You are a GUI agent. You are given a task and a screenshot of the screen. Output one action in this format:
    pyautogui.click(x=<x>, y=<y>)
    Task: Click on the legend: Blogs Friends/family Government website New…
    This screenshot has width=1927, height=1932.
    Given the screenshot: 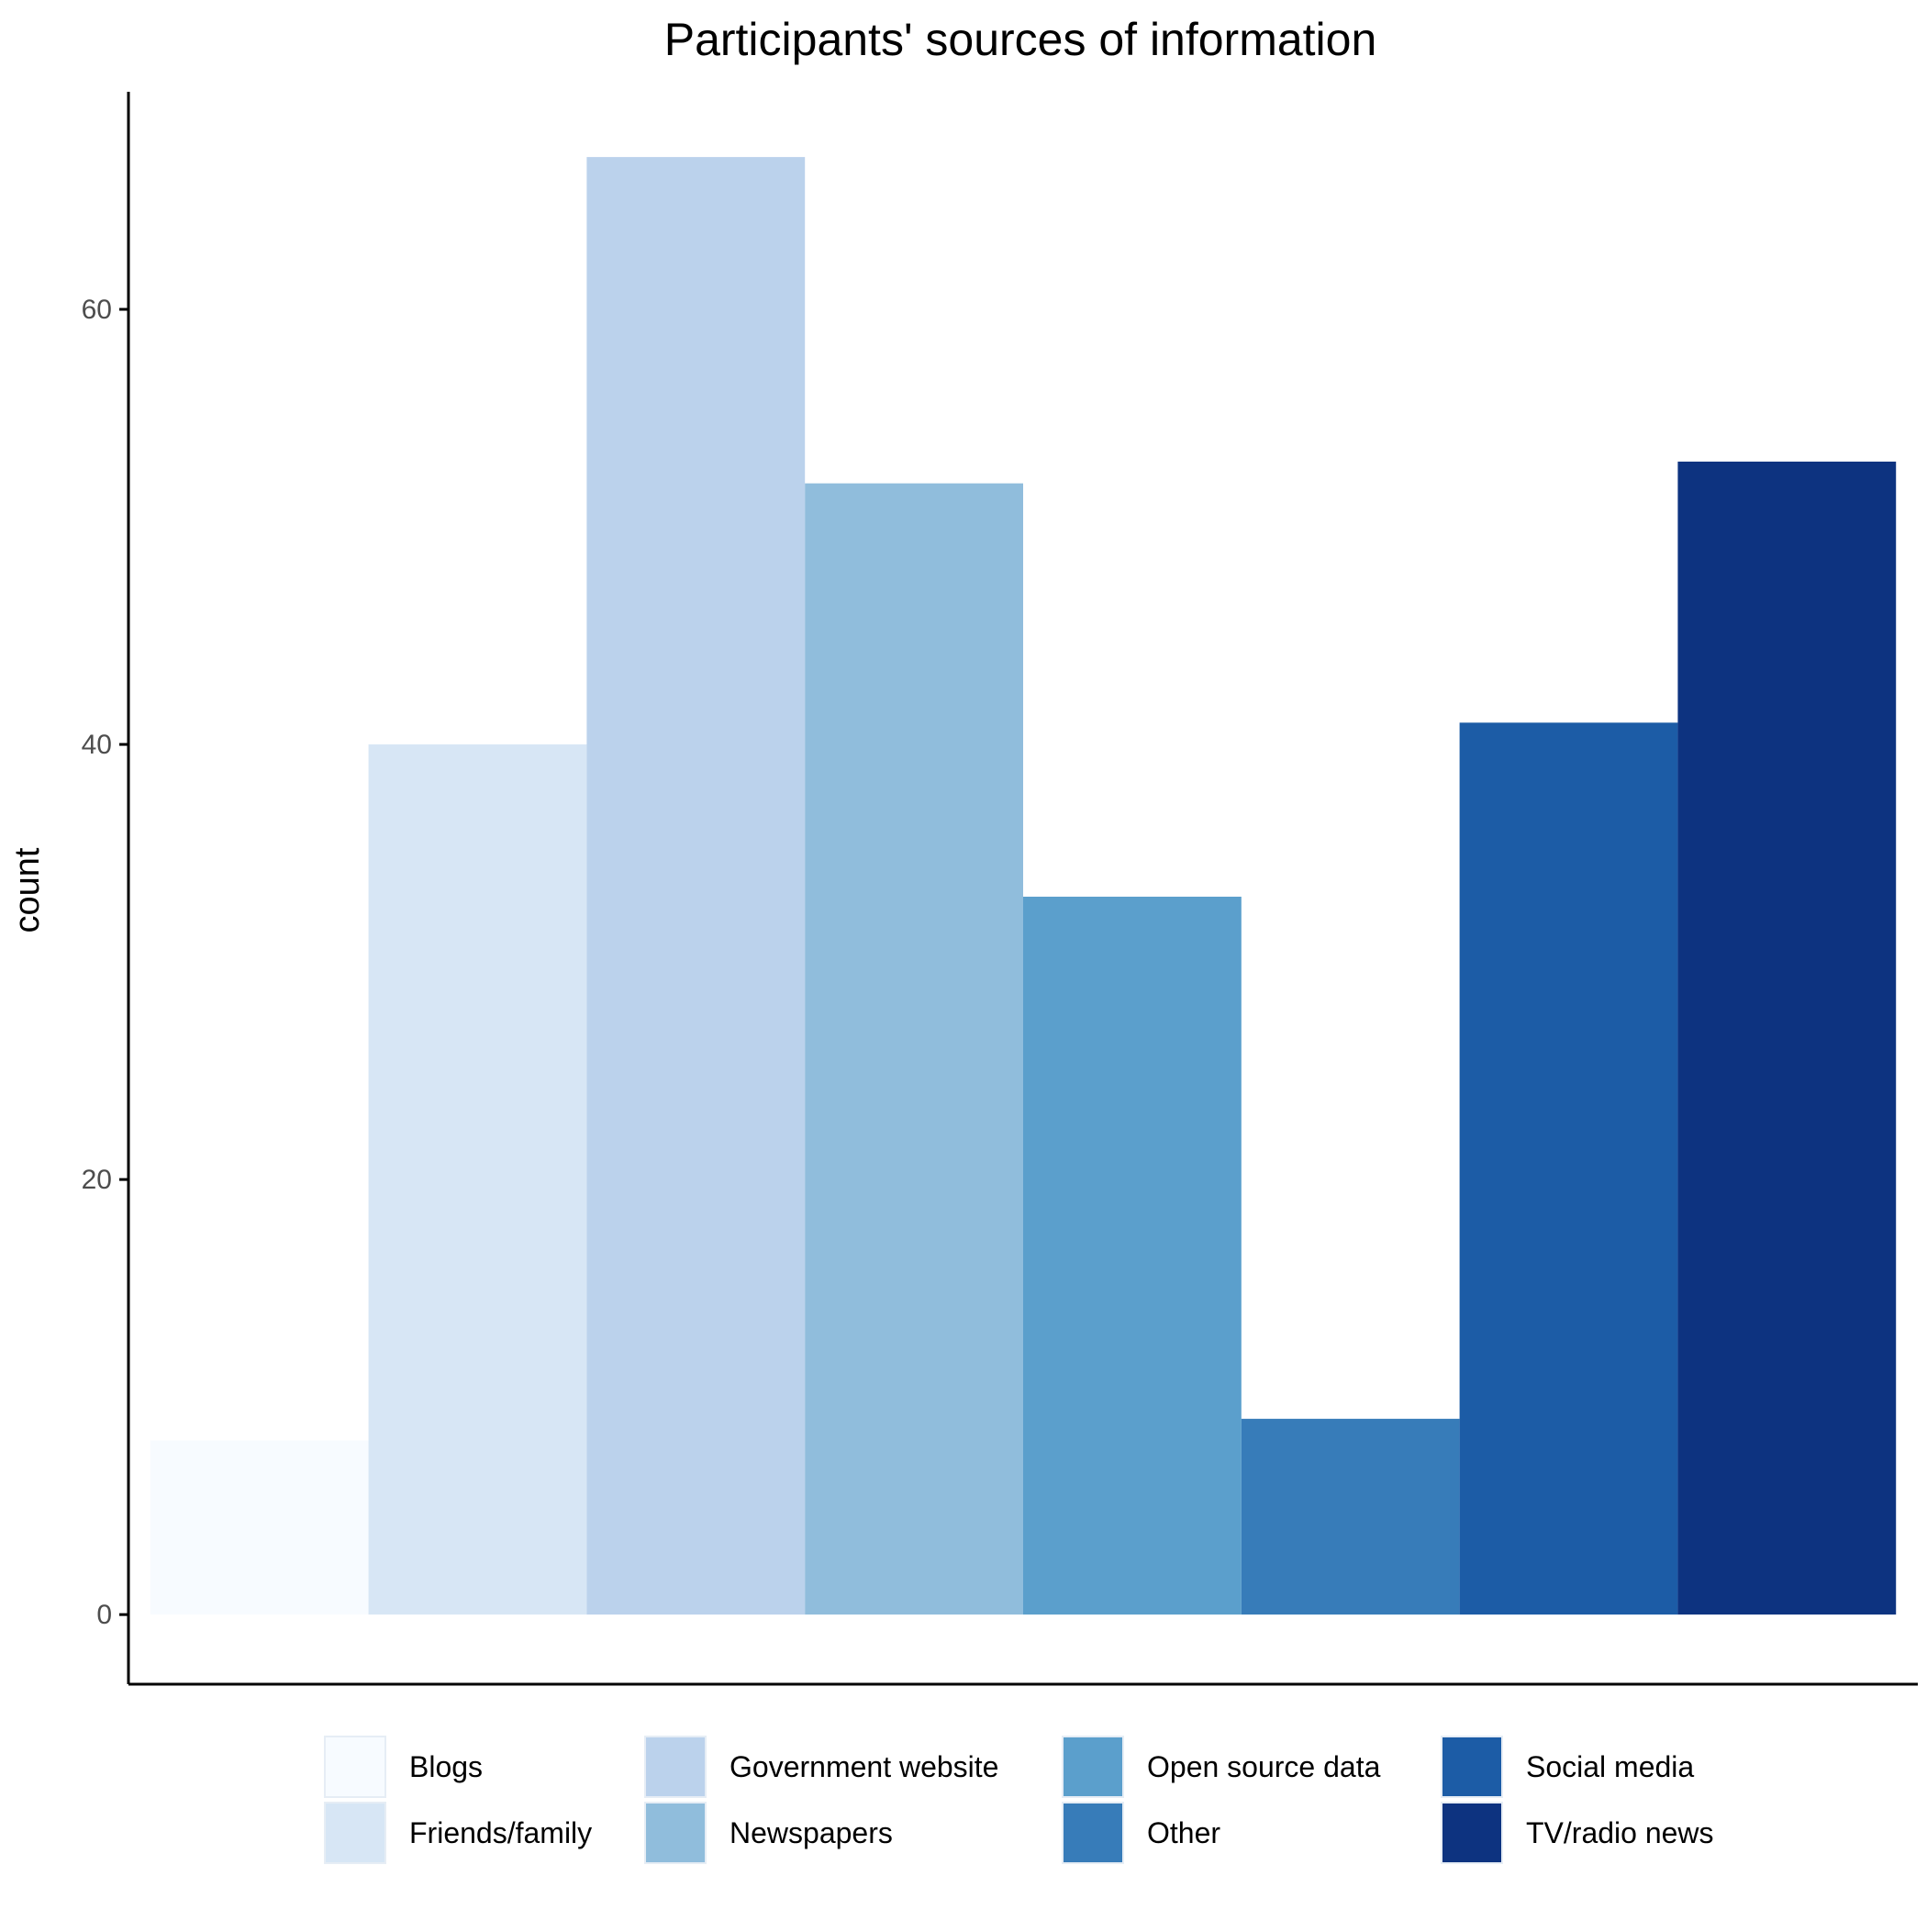 What is the action you would take?
    pyautogui.click(x=1019, y=1800)
    